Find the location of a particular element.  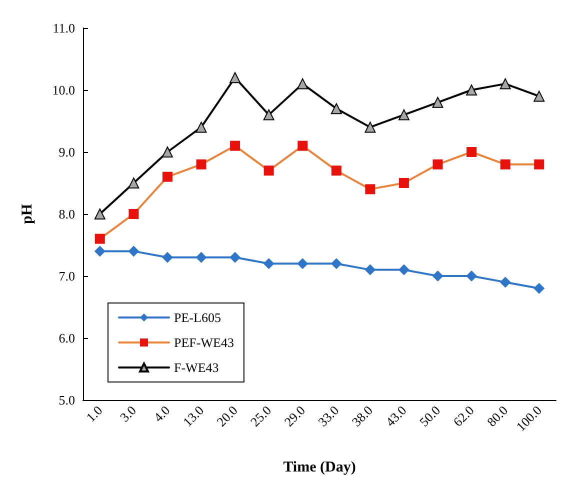

legend-label: PEF-WE43 is located at coordinates (204, 342).